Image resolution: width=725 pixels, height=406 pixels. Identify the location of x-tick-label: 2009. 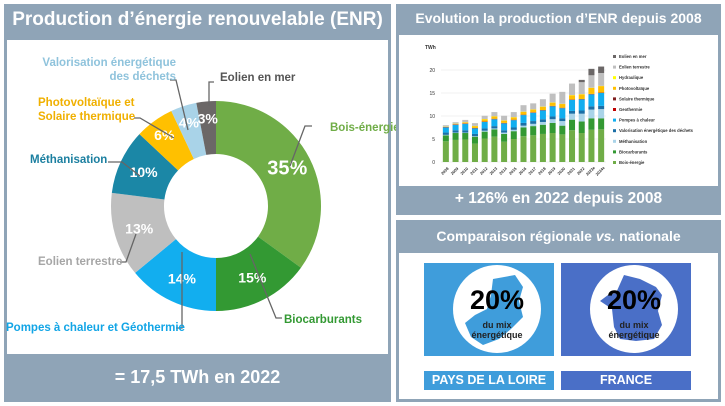
(455, 170).